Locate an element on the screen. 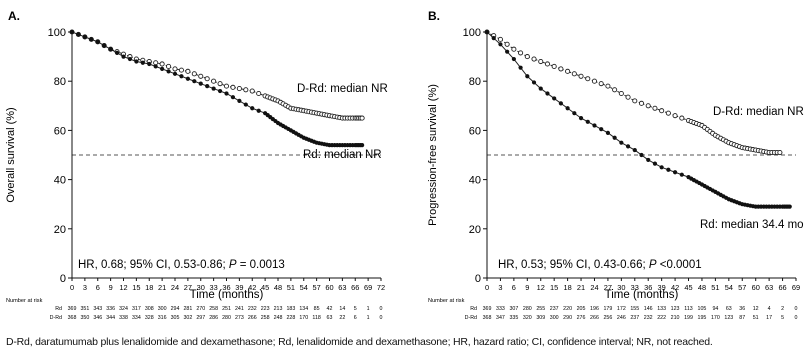 The height and width of the screenshot is (356, 809). x-axis-label: Time (months) is located at coordinates (227, 295).